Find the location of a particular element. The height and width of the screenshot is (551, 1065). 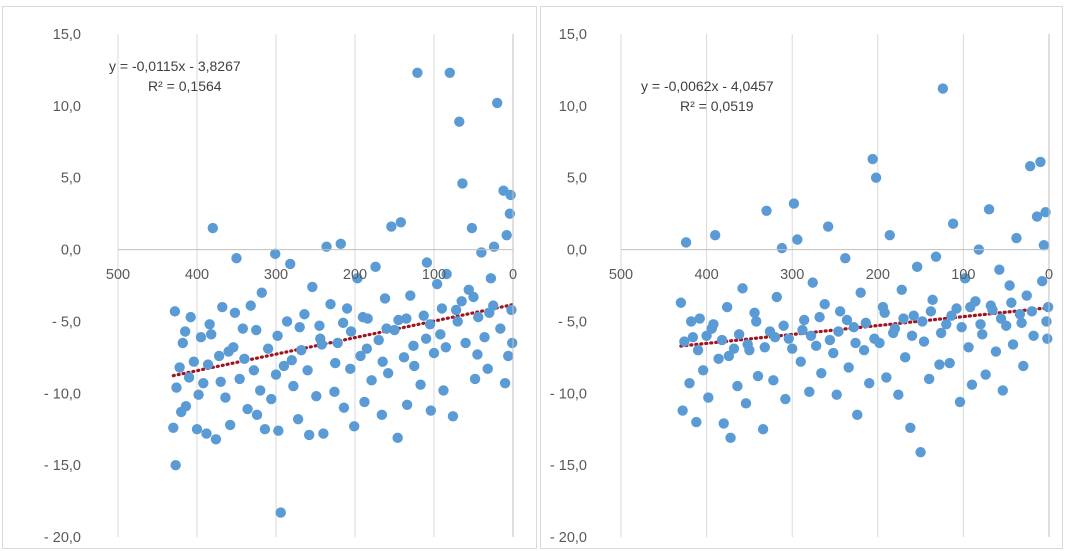

x-tick-label: 300 is located at coordinates (792, 275).